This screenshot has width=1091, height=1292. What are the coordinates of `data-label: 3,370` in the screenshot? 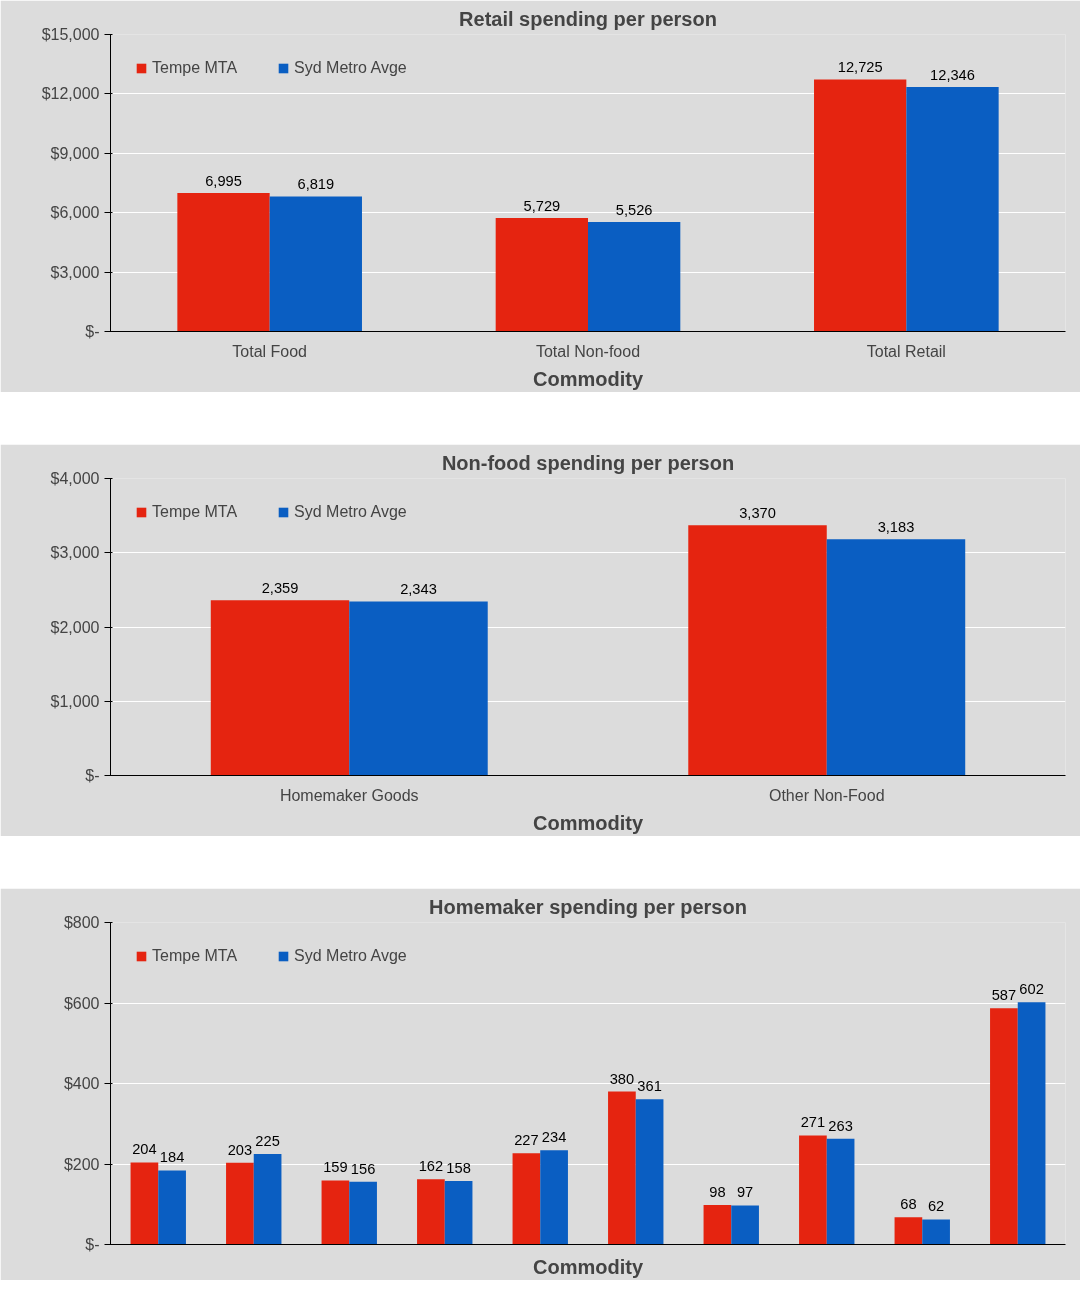 It's located at (757, 512).